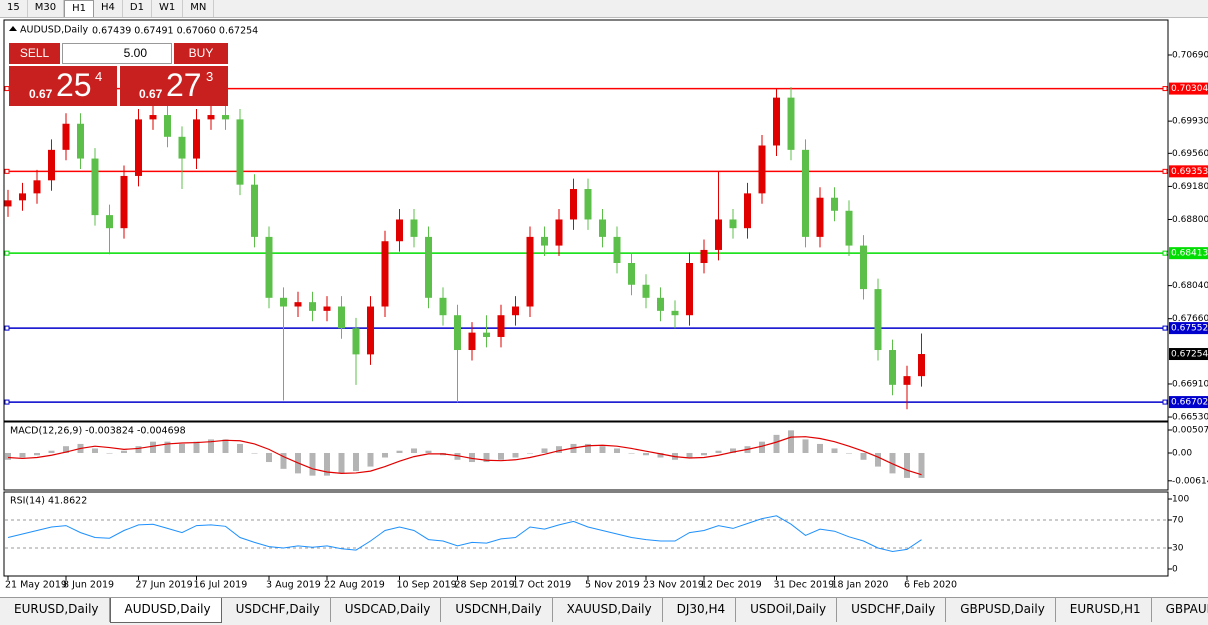  I want to click on y-tick-label: 0.005076, so click(1190, 430).